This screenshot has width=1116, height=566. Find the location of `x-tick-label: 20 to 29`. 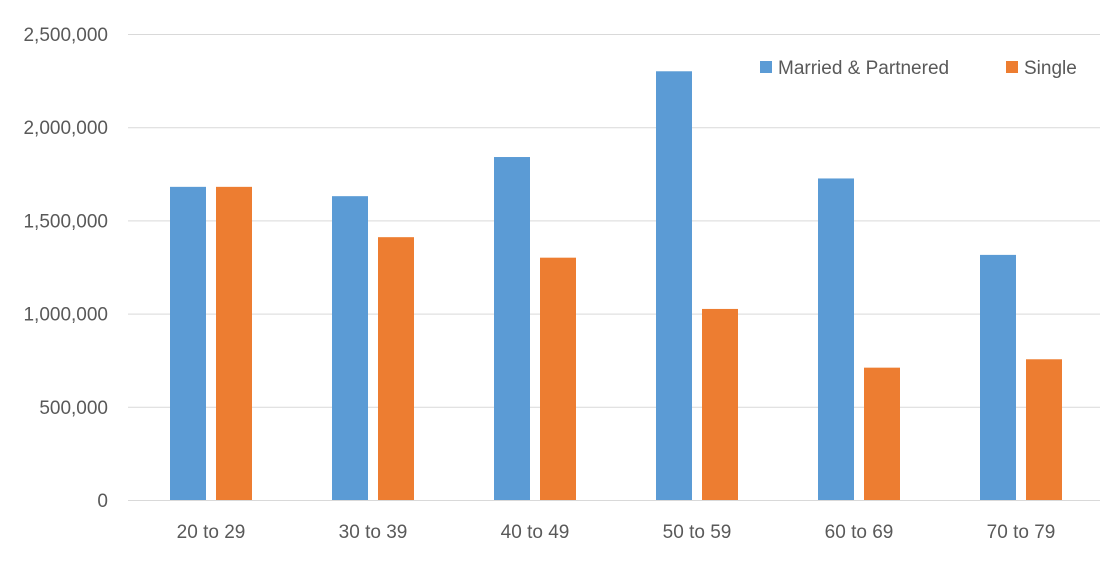

x-tick-label: 20 to 29 is located at coordinates (211, 532).